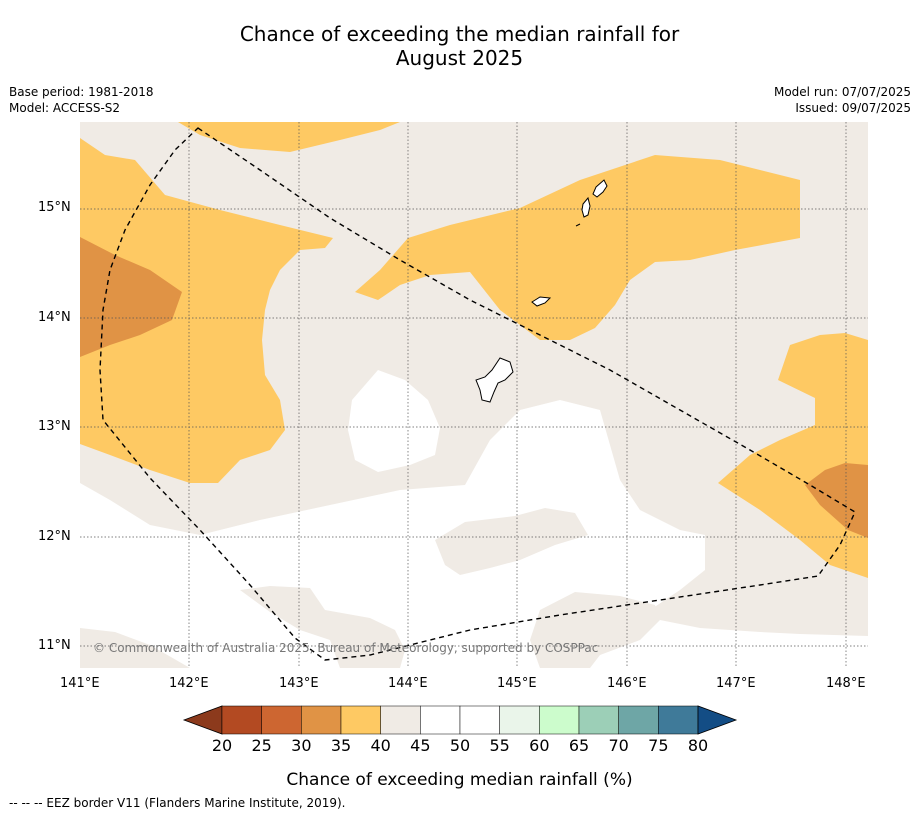 The height and width of the screenshot is (816, 919). What do you see at coordinates (517, 683) in the screenshot?
I see `x-tick-145e: 145°E` at bounding box center [517, 683].